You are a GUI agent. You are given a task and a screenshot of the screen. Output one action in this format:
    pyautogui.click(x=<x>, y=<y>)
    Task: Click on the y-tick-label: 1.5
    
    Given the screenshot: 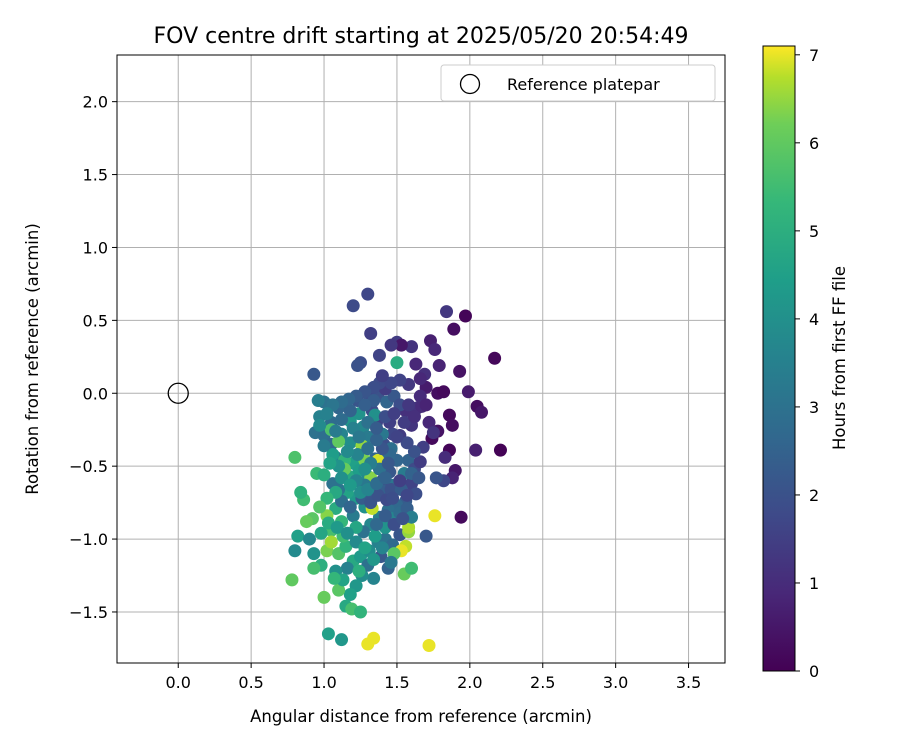 What is the action you would take?
    pyautogui.click(x=95, y=175)
    